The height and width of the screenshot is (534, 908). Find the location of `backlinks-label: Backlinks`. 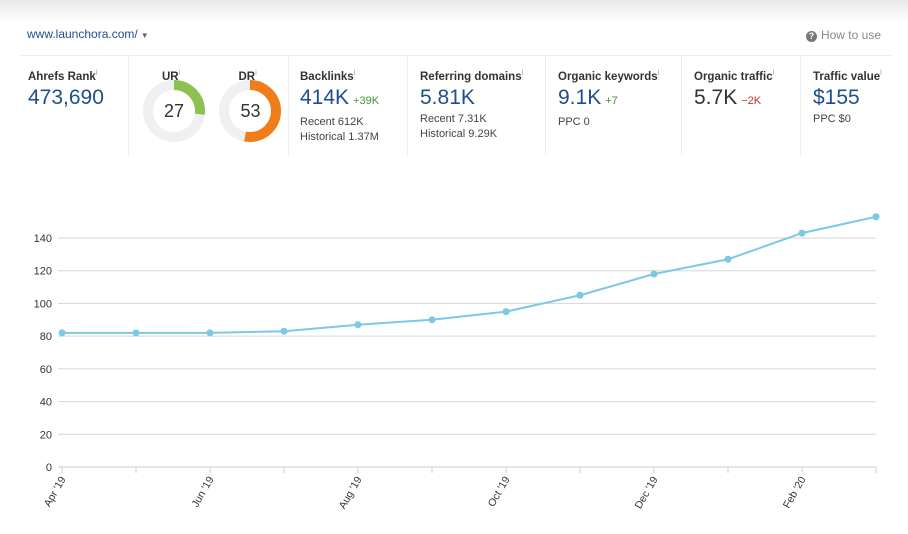

backlinks-label: Backlinks is located at coordinates (327, 76).